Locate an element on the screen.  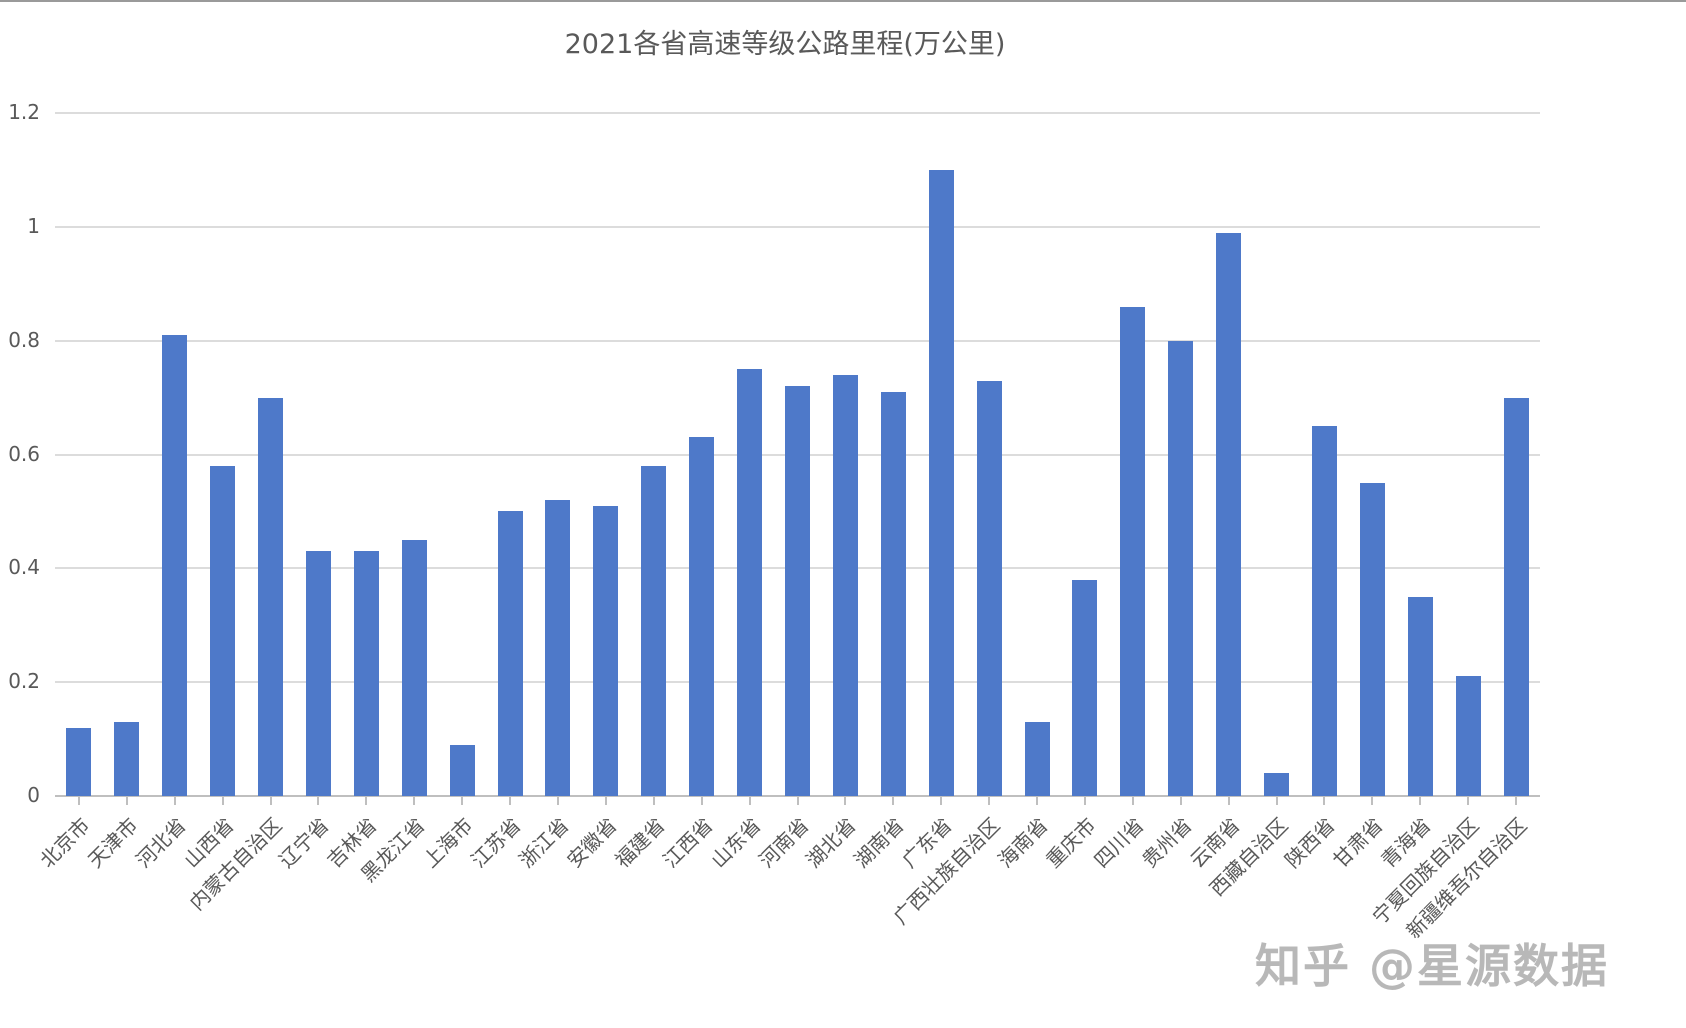
x-tick-label: 浙江省 is located at coordinates (544, 843).